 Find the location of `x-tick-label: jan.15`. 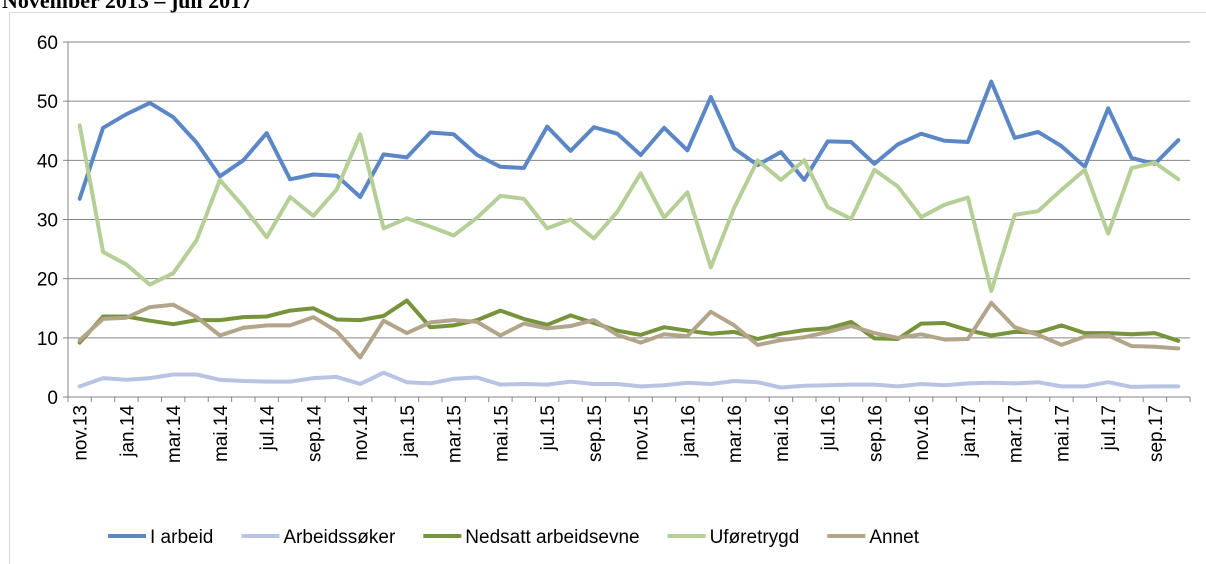

x-tick-label: jan.15 is located at coordinates (408, 431).